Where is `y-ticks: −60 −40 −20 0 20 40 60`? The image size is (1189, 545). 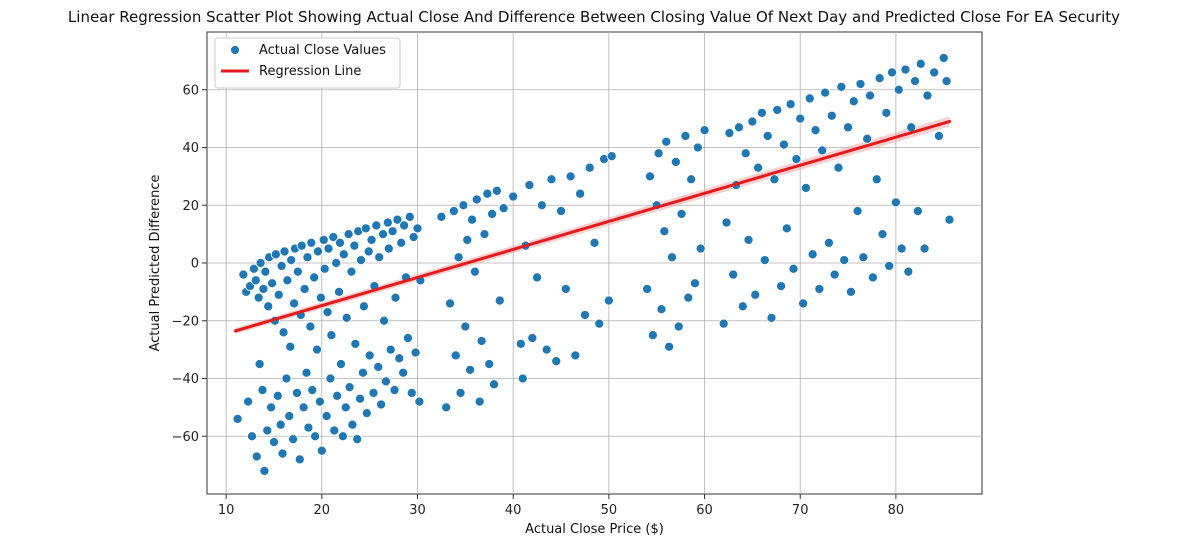 y-ticks: −60 −40 −20 0 20 40 60 is located at coordinates (189, 264).